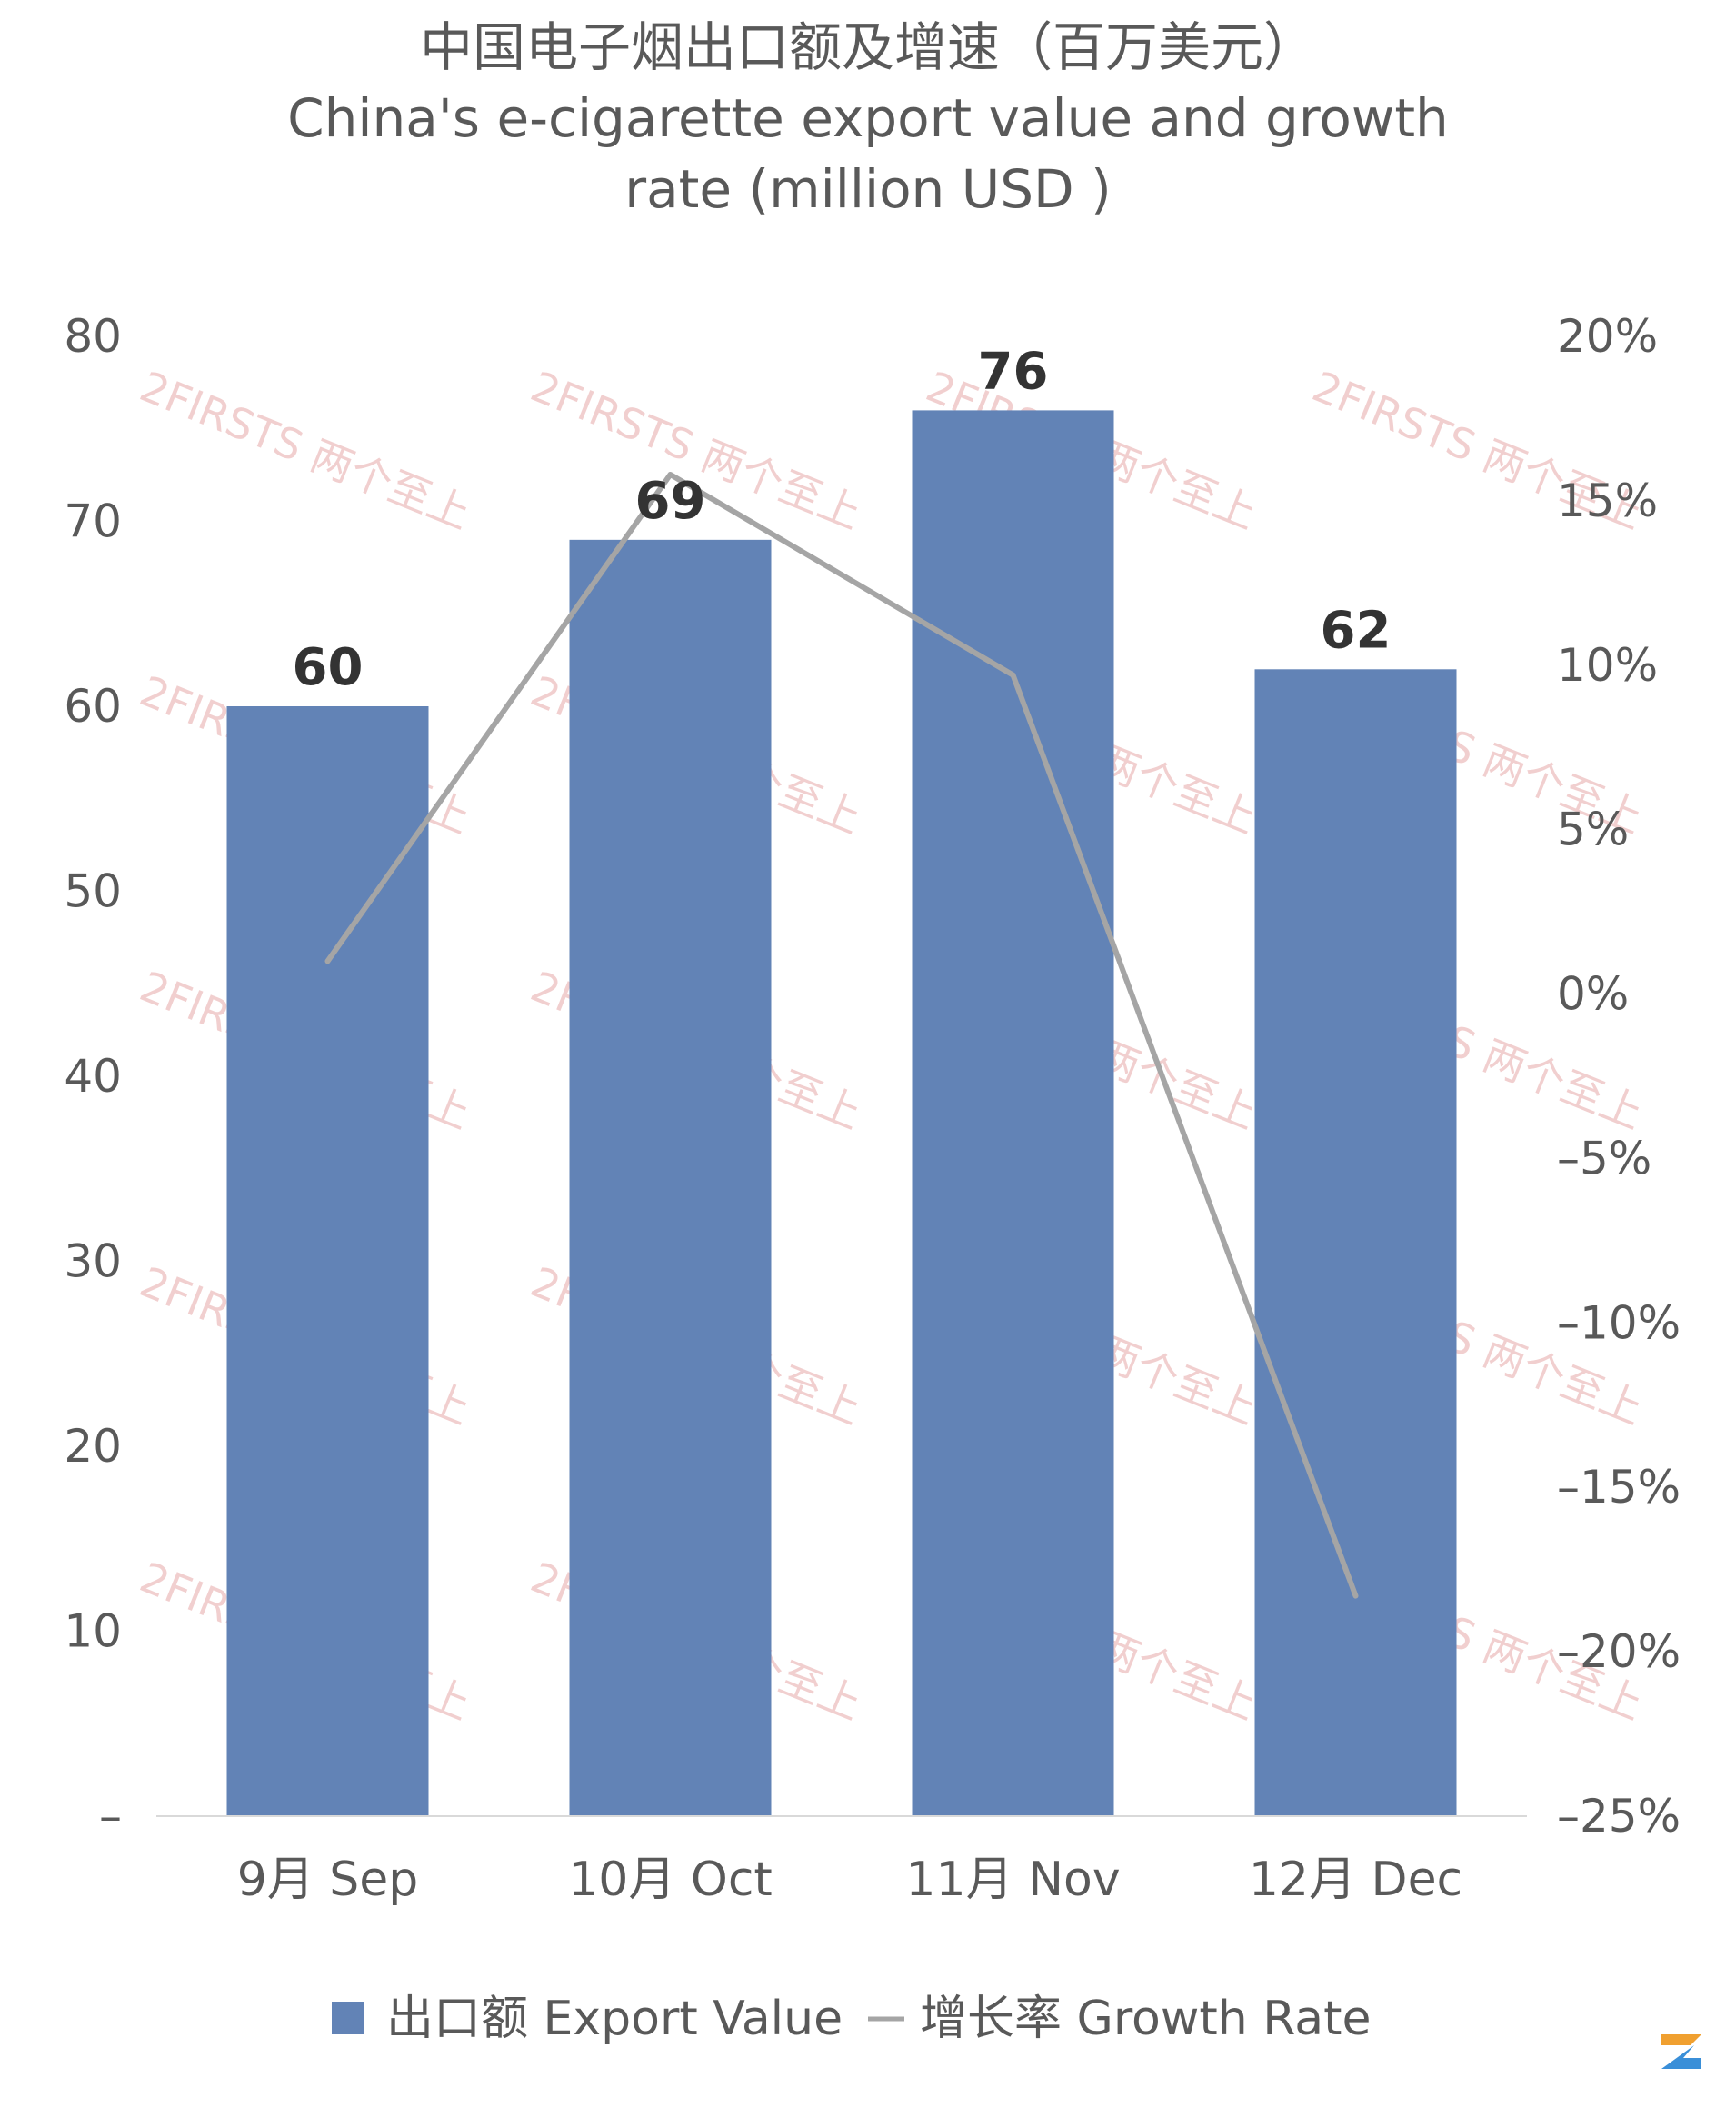 This screenshot has height=2108, width=1736. I want to click on right-tick-label: –20%, so click(1619, 1652).